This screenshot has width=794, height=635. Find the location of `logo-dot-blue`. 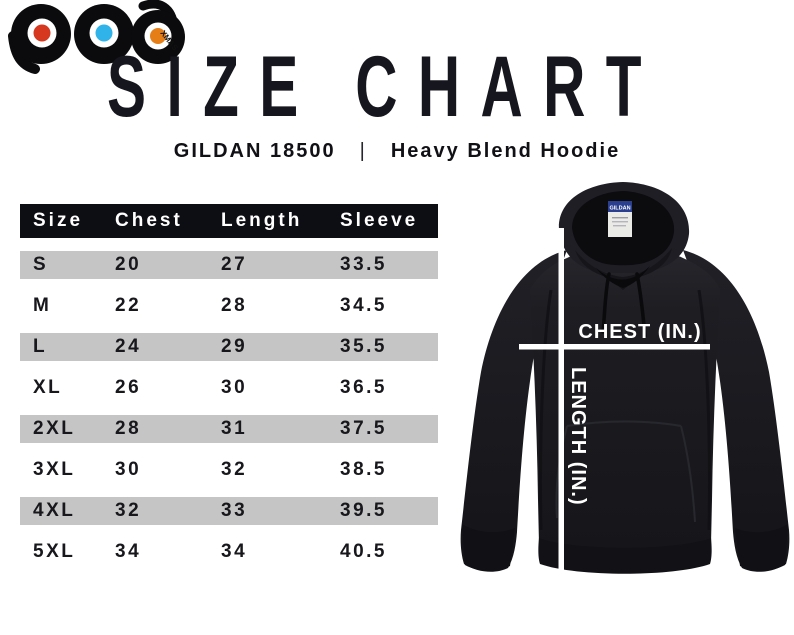

logo-dot-blue is located at coordinates (104, 33).